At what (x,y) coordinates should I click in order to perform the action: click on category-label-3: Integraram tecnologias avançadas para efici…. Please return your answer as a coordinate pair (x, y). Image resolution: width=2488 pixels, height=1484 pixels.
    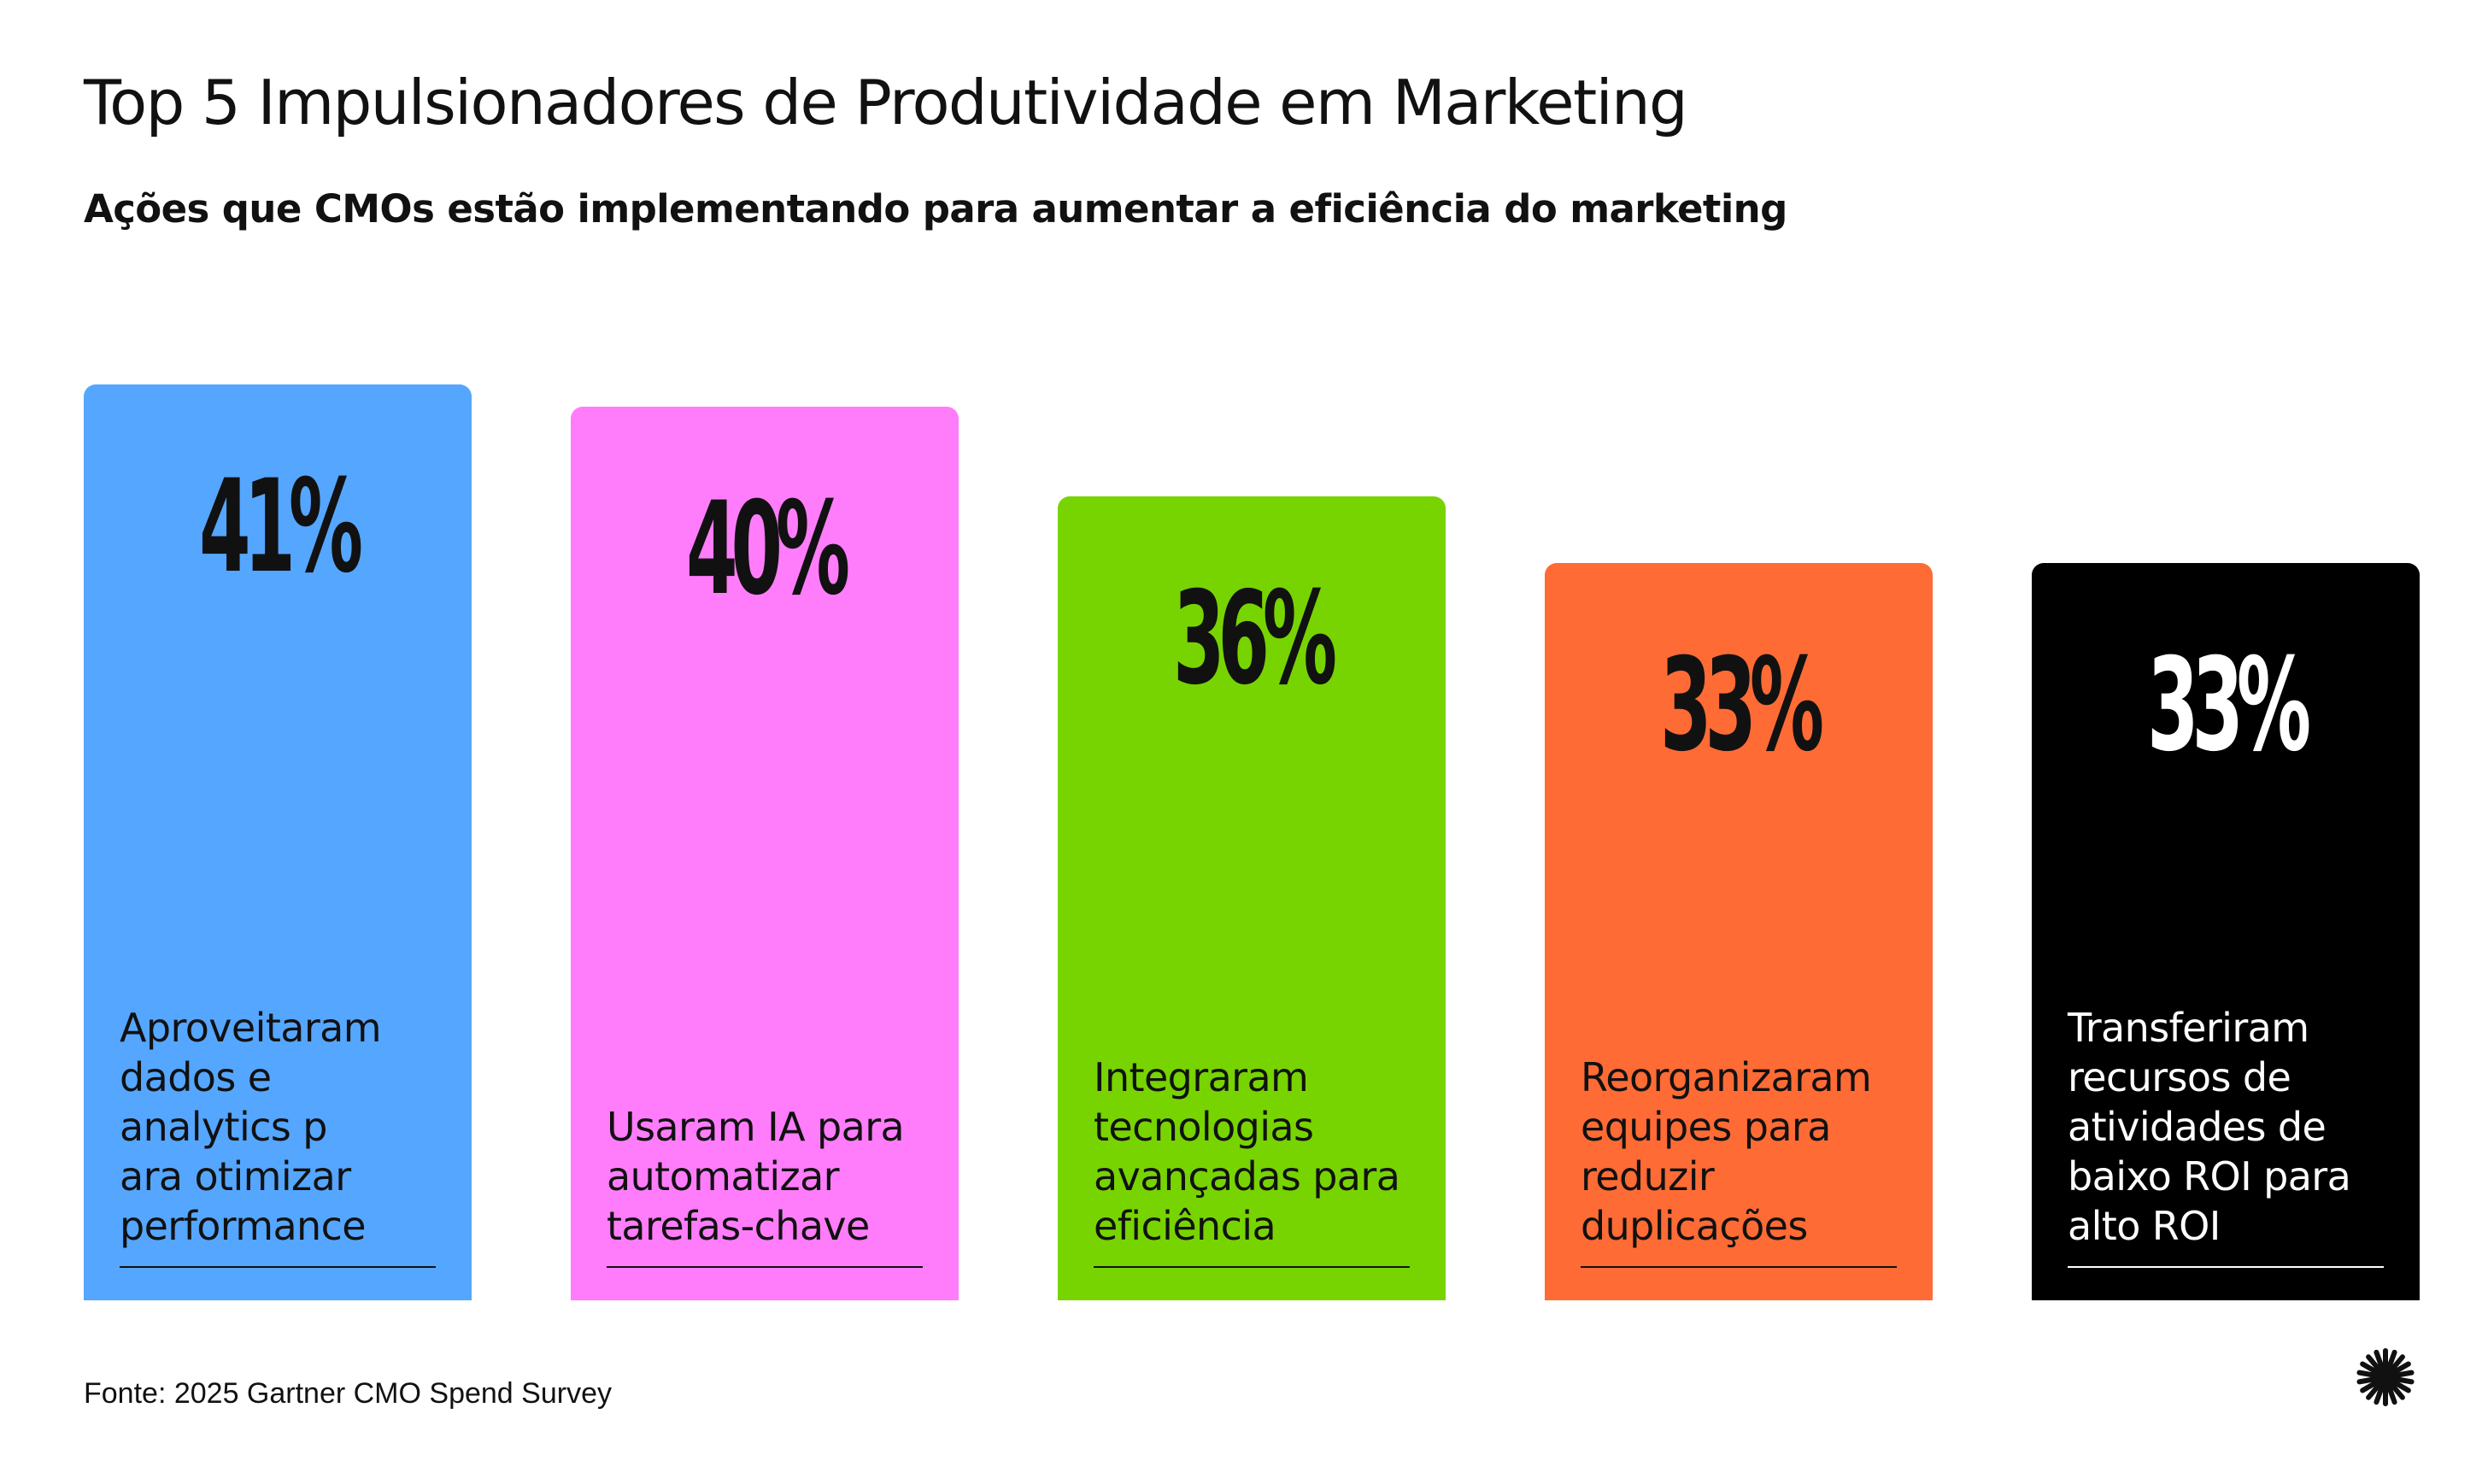
    Looking at the image, I should click on (1254, 1152).